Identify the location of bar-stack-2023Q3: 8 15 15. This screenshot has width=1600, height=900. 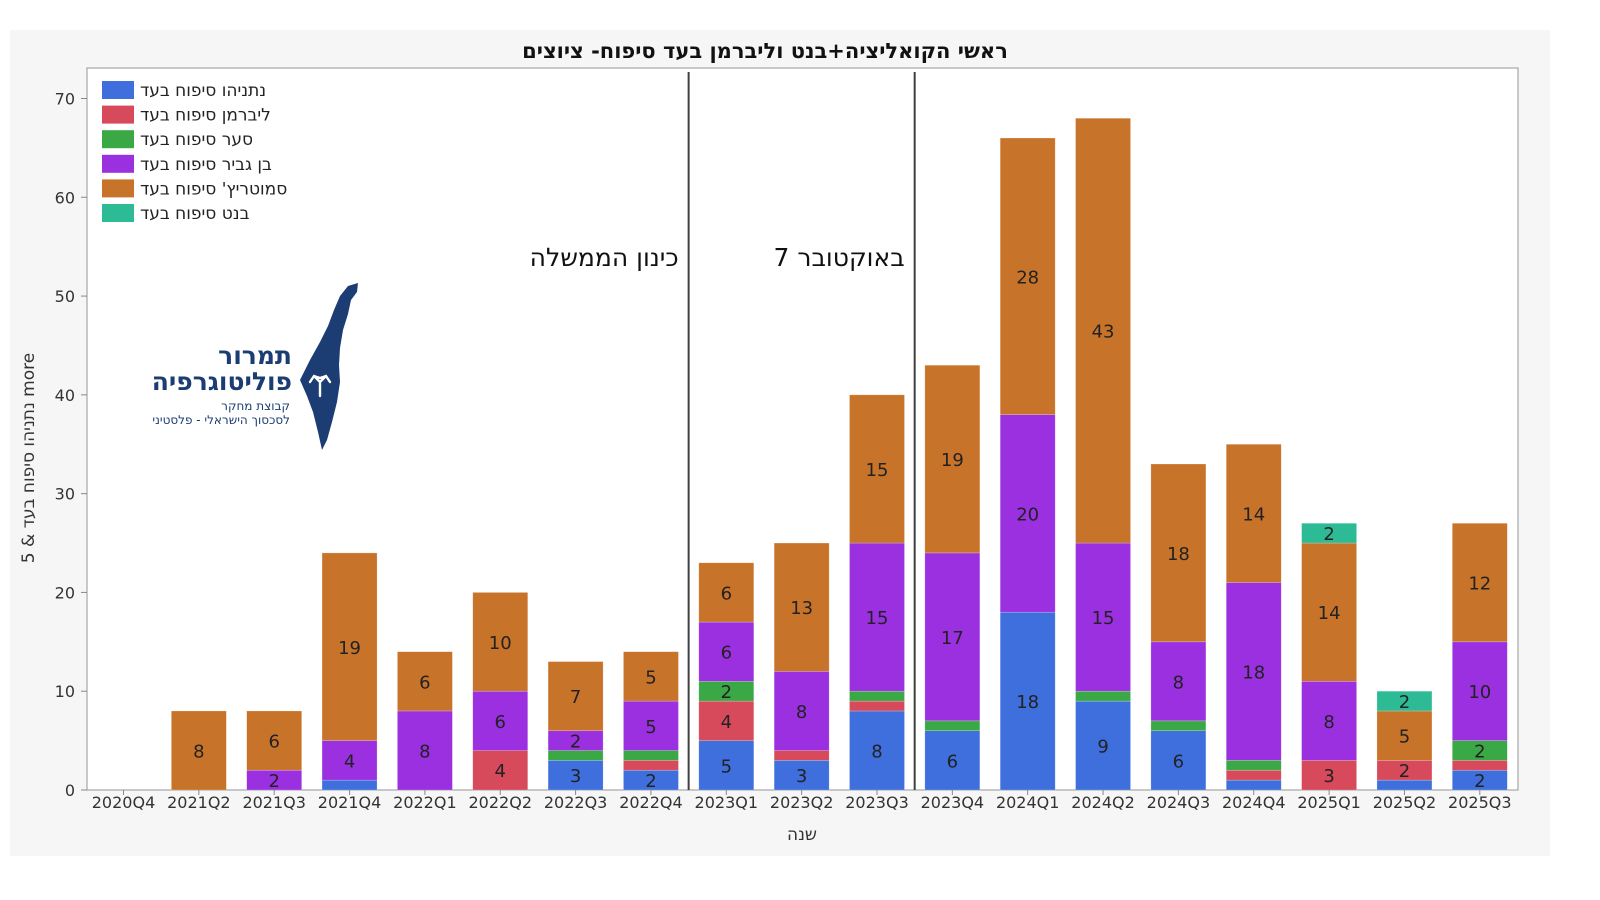
(877, 592).